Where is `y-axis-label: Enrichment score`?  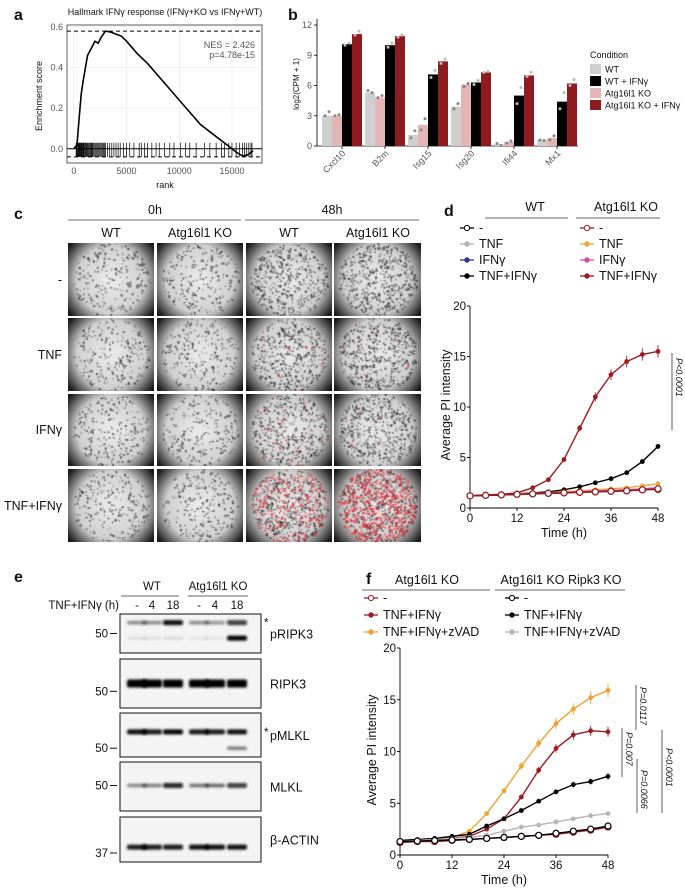 y-axis-label: Enrichment score is located at coordinates (39, 96).